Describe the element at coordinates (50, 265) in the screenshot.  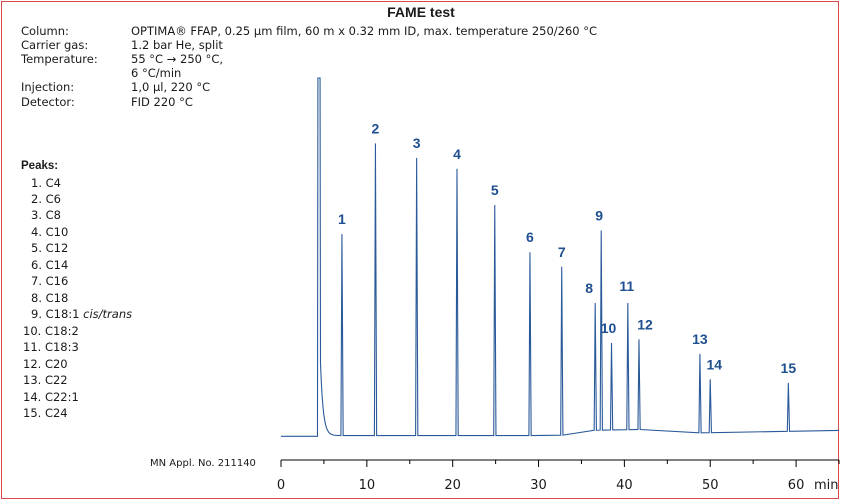
I see `peak-list-item: 6. C14` at that location.